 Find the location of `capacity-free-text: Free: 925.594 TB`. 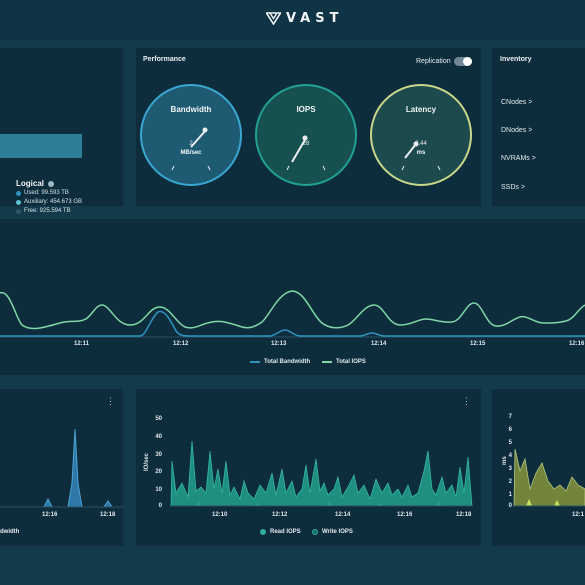

capacity-free-text: Free: 925.594 TB is located at coordinates (47, 211).